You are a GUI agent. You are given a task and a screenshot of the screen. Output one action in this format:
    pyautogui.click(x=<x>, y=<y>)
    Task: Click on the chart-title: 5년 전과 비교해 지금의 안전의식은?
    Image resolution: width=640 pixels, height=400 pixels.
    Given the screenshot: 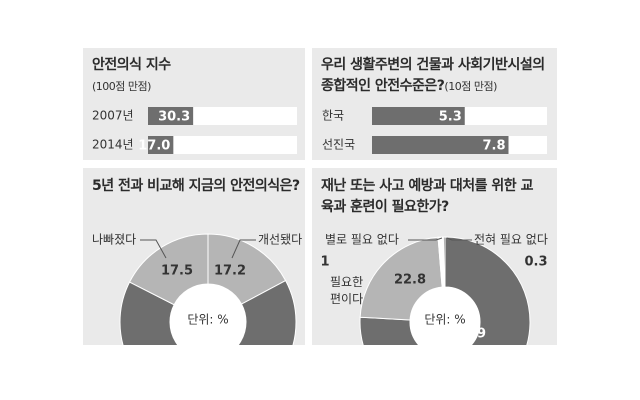 What is the action you would take?
    pyautogui.click(x=196, y=186)
    